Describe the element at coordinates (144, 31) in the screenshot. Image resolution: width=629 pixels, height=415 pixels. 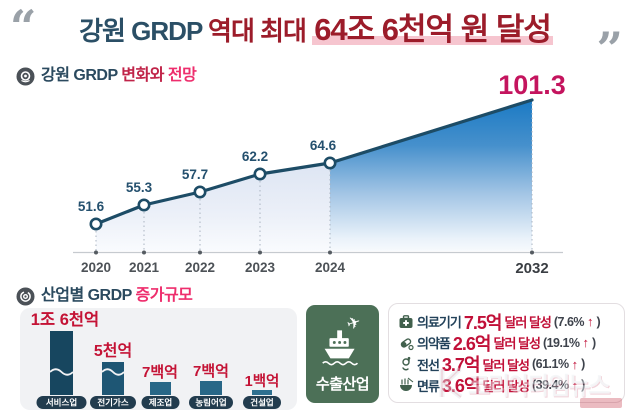
I see `title-region: 강원 GRDP` at that location.